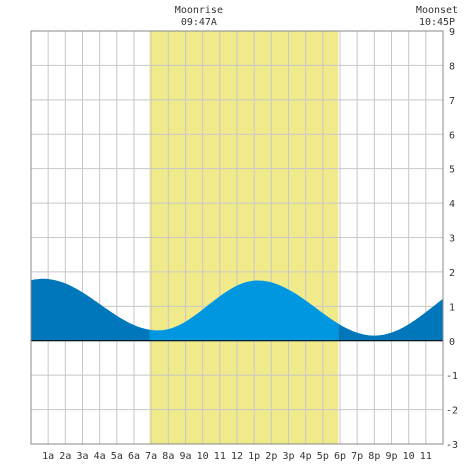 This screenshot has width=474, height=474. Describe the element at coordinates (168, 456) in the screenshot. I see `x-tick-label: 8a` at that location.